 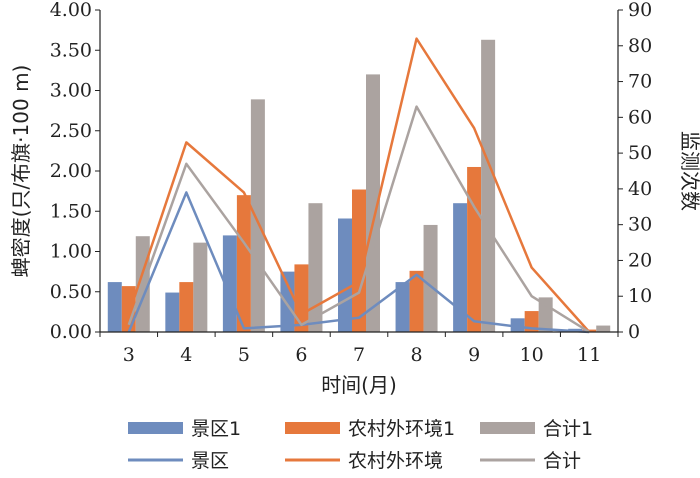 I want to click on legend-label-农村外环境1: 农村外环境1, so click(x=401, y=429).